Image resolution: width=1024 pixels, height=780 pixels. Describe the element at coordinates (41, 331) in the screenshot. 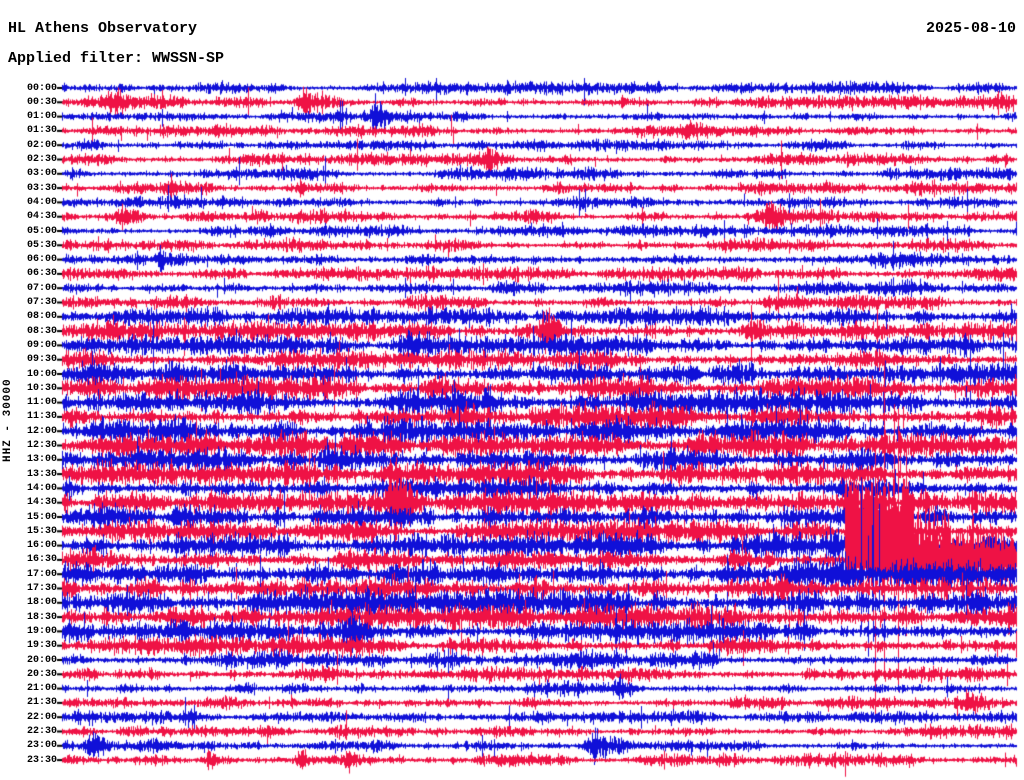

I see `time-label: 08:30` at that location.